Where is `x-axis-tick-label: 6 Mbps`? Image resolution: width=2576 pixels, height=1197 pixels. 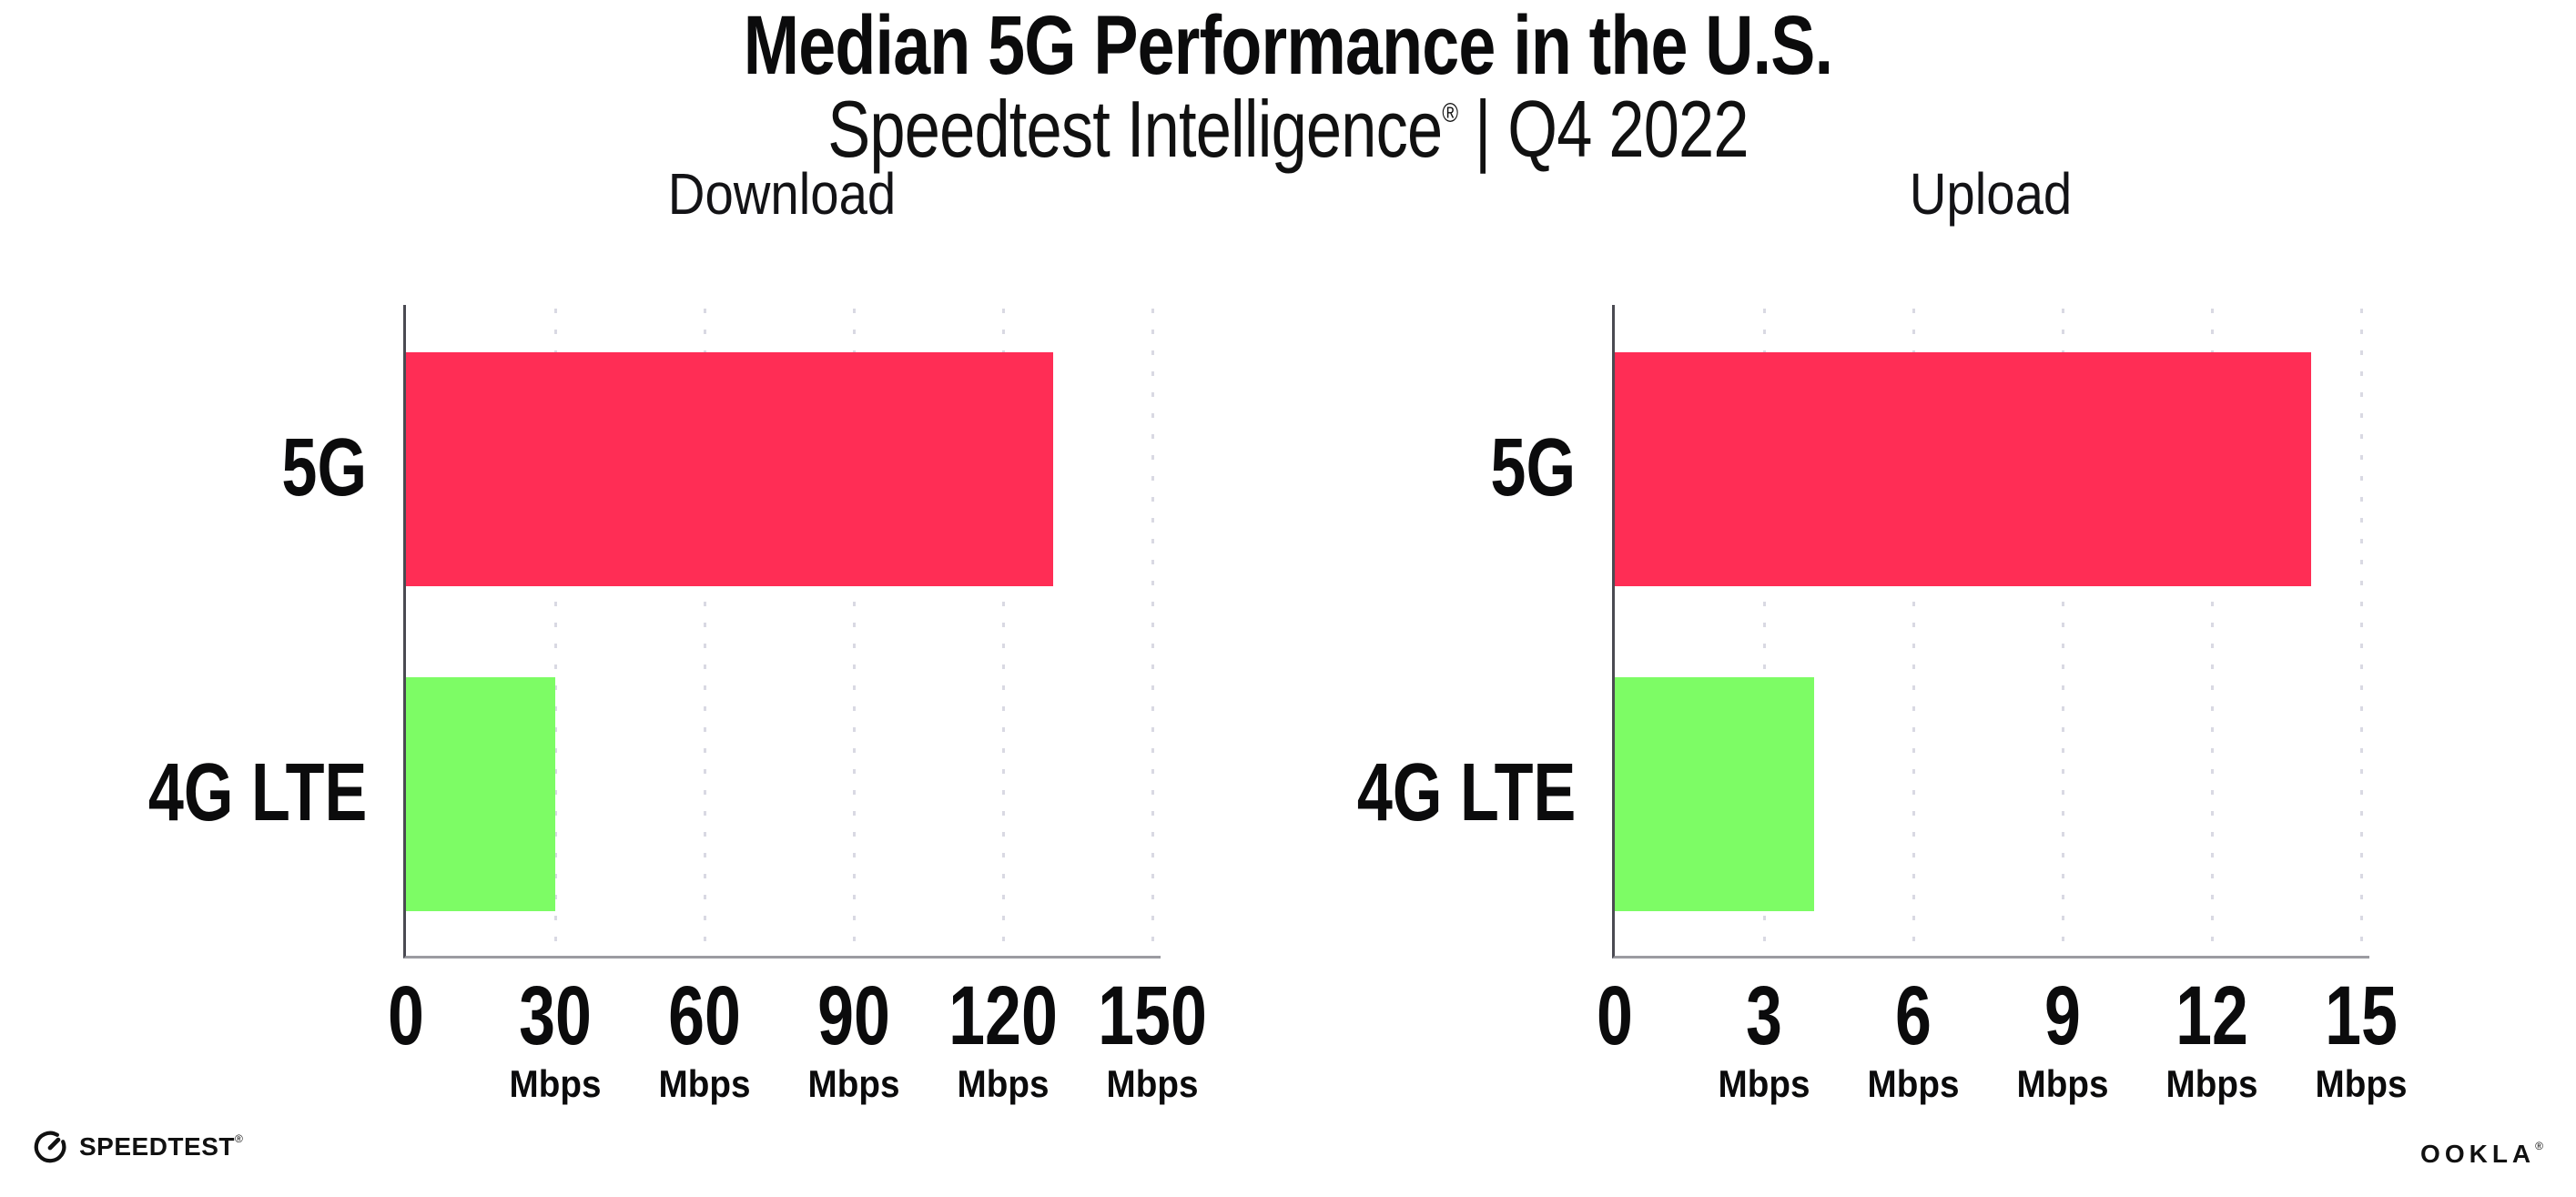
x-axis-tick-label: 6 Mbps is located at coordinates (1913, 1038).